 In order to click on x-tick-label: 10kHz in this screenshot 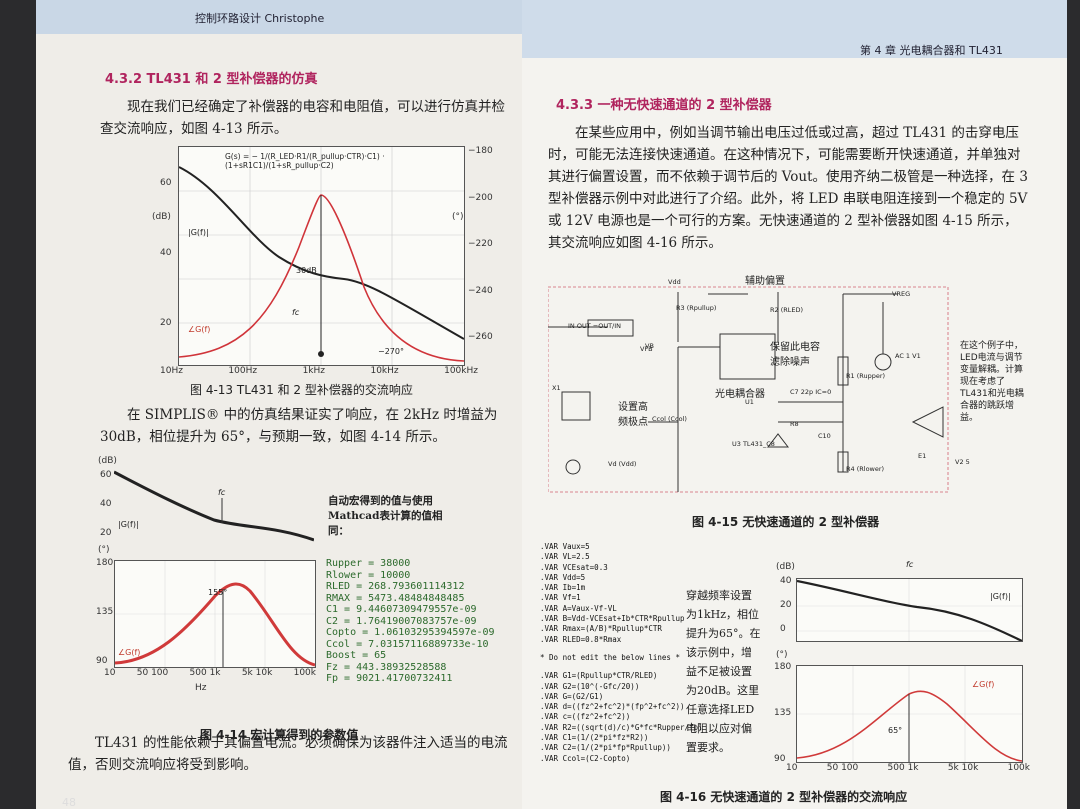, I will do `click(384, 371)`.